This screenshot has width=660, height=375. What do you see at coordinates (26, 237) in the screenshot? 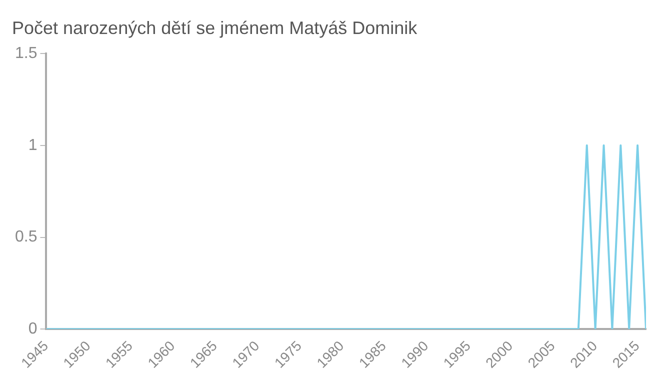
I see `y-tick-label: 0.5` at bounding box center [26, 237].